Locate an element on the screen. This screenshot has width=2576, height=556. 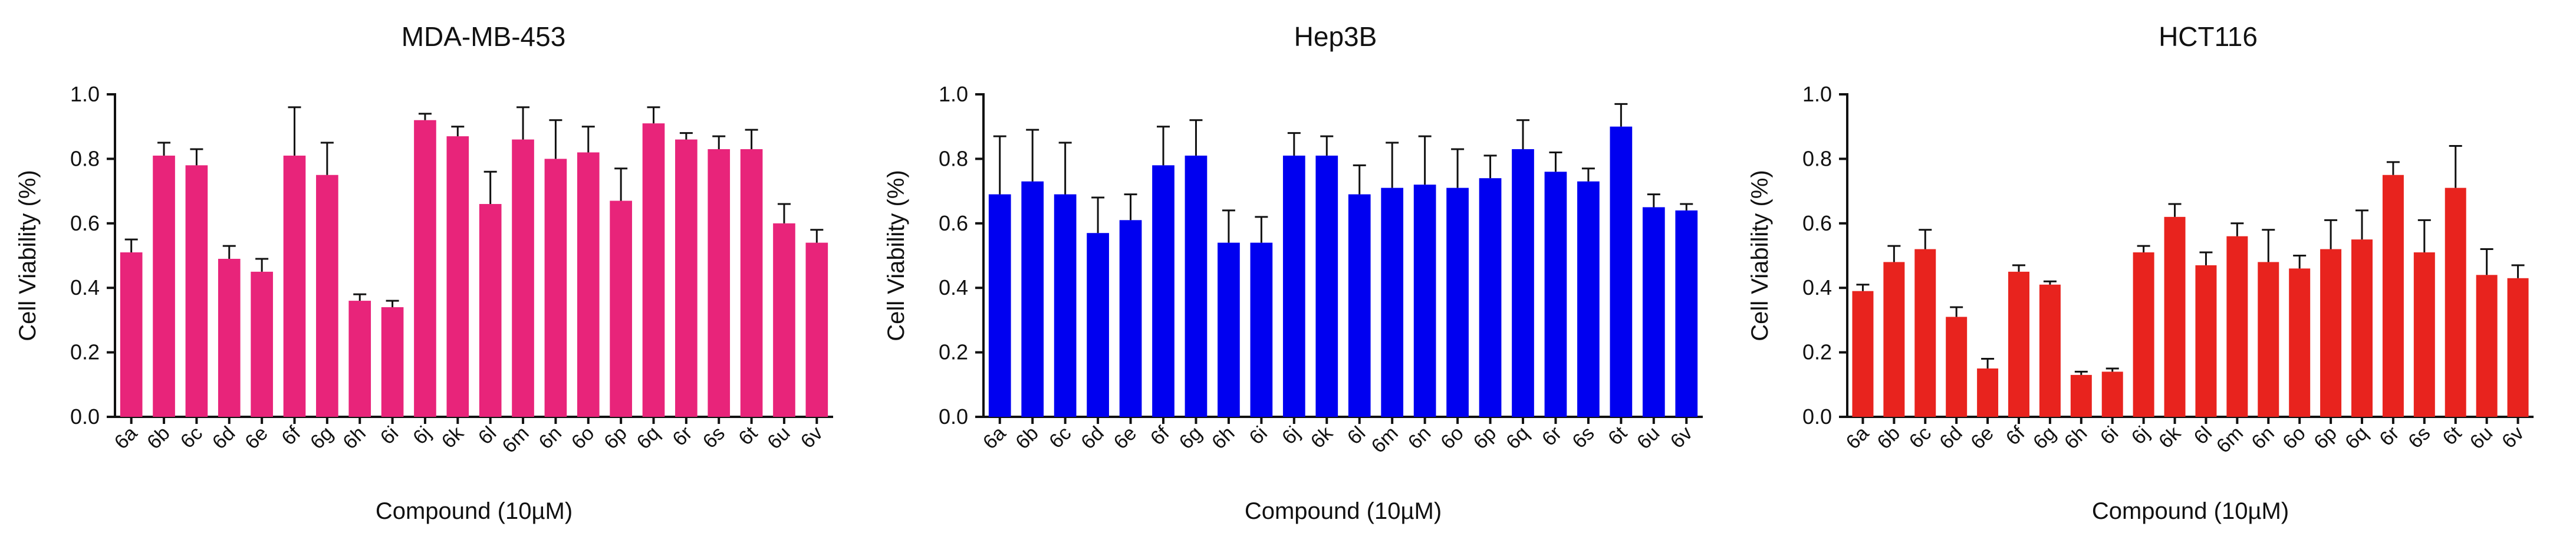
bar-6c is located at coordinates (1925, 333).